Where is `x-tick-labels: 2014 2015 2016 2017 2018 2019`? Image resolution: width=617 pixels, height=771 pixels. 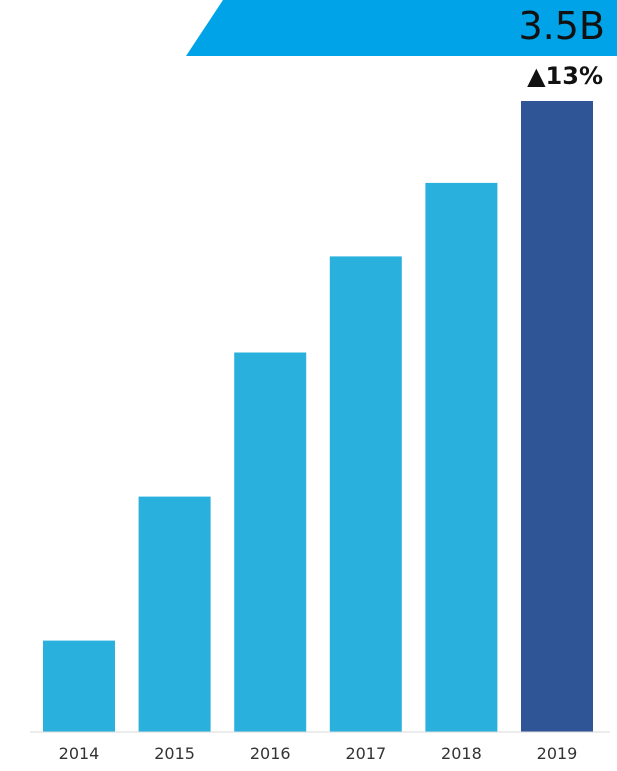
x-tick-labels: 2014 2015 2016 2017 2018 2019 is located at coordinates (318, 753).